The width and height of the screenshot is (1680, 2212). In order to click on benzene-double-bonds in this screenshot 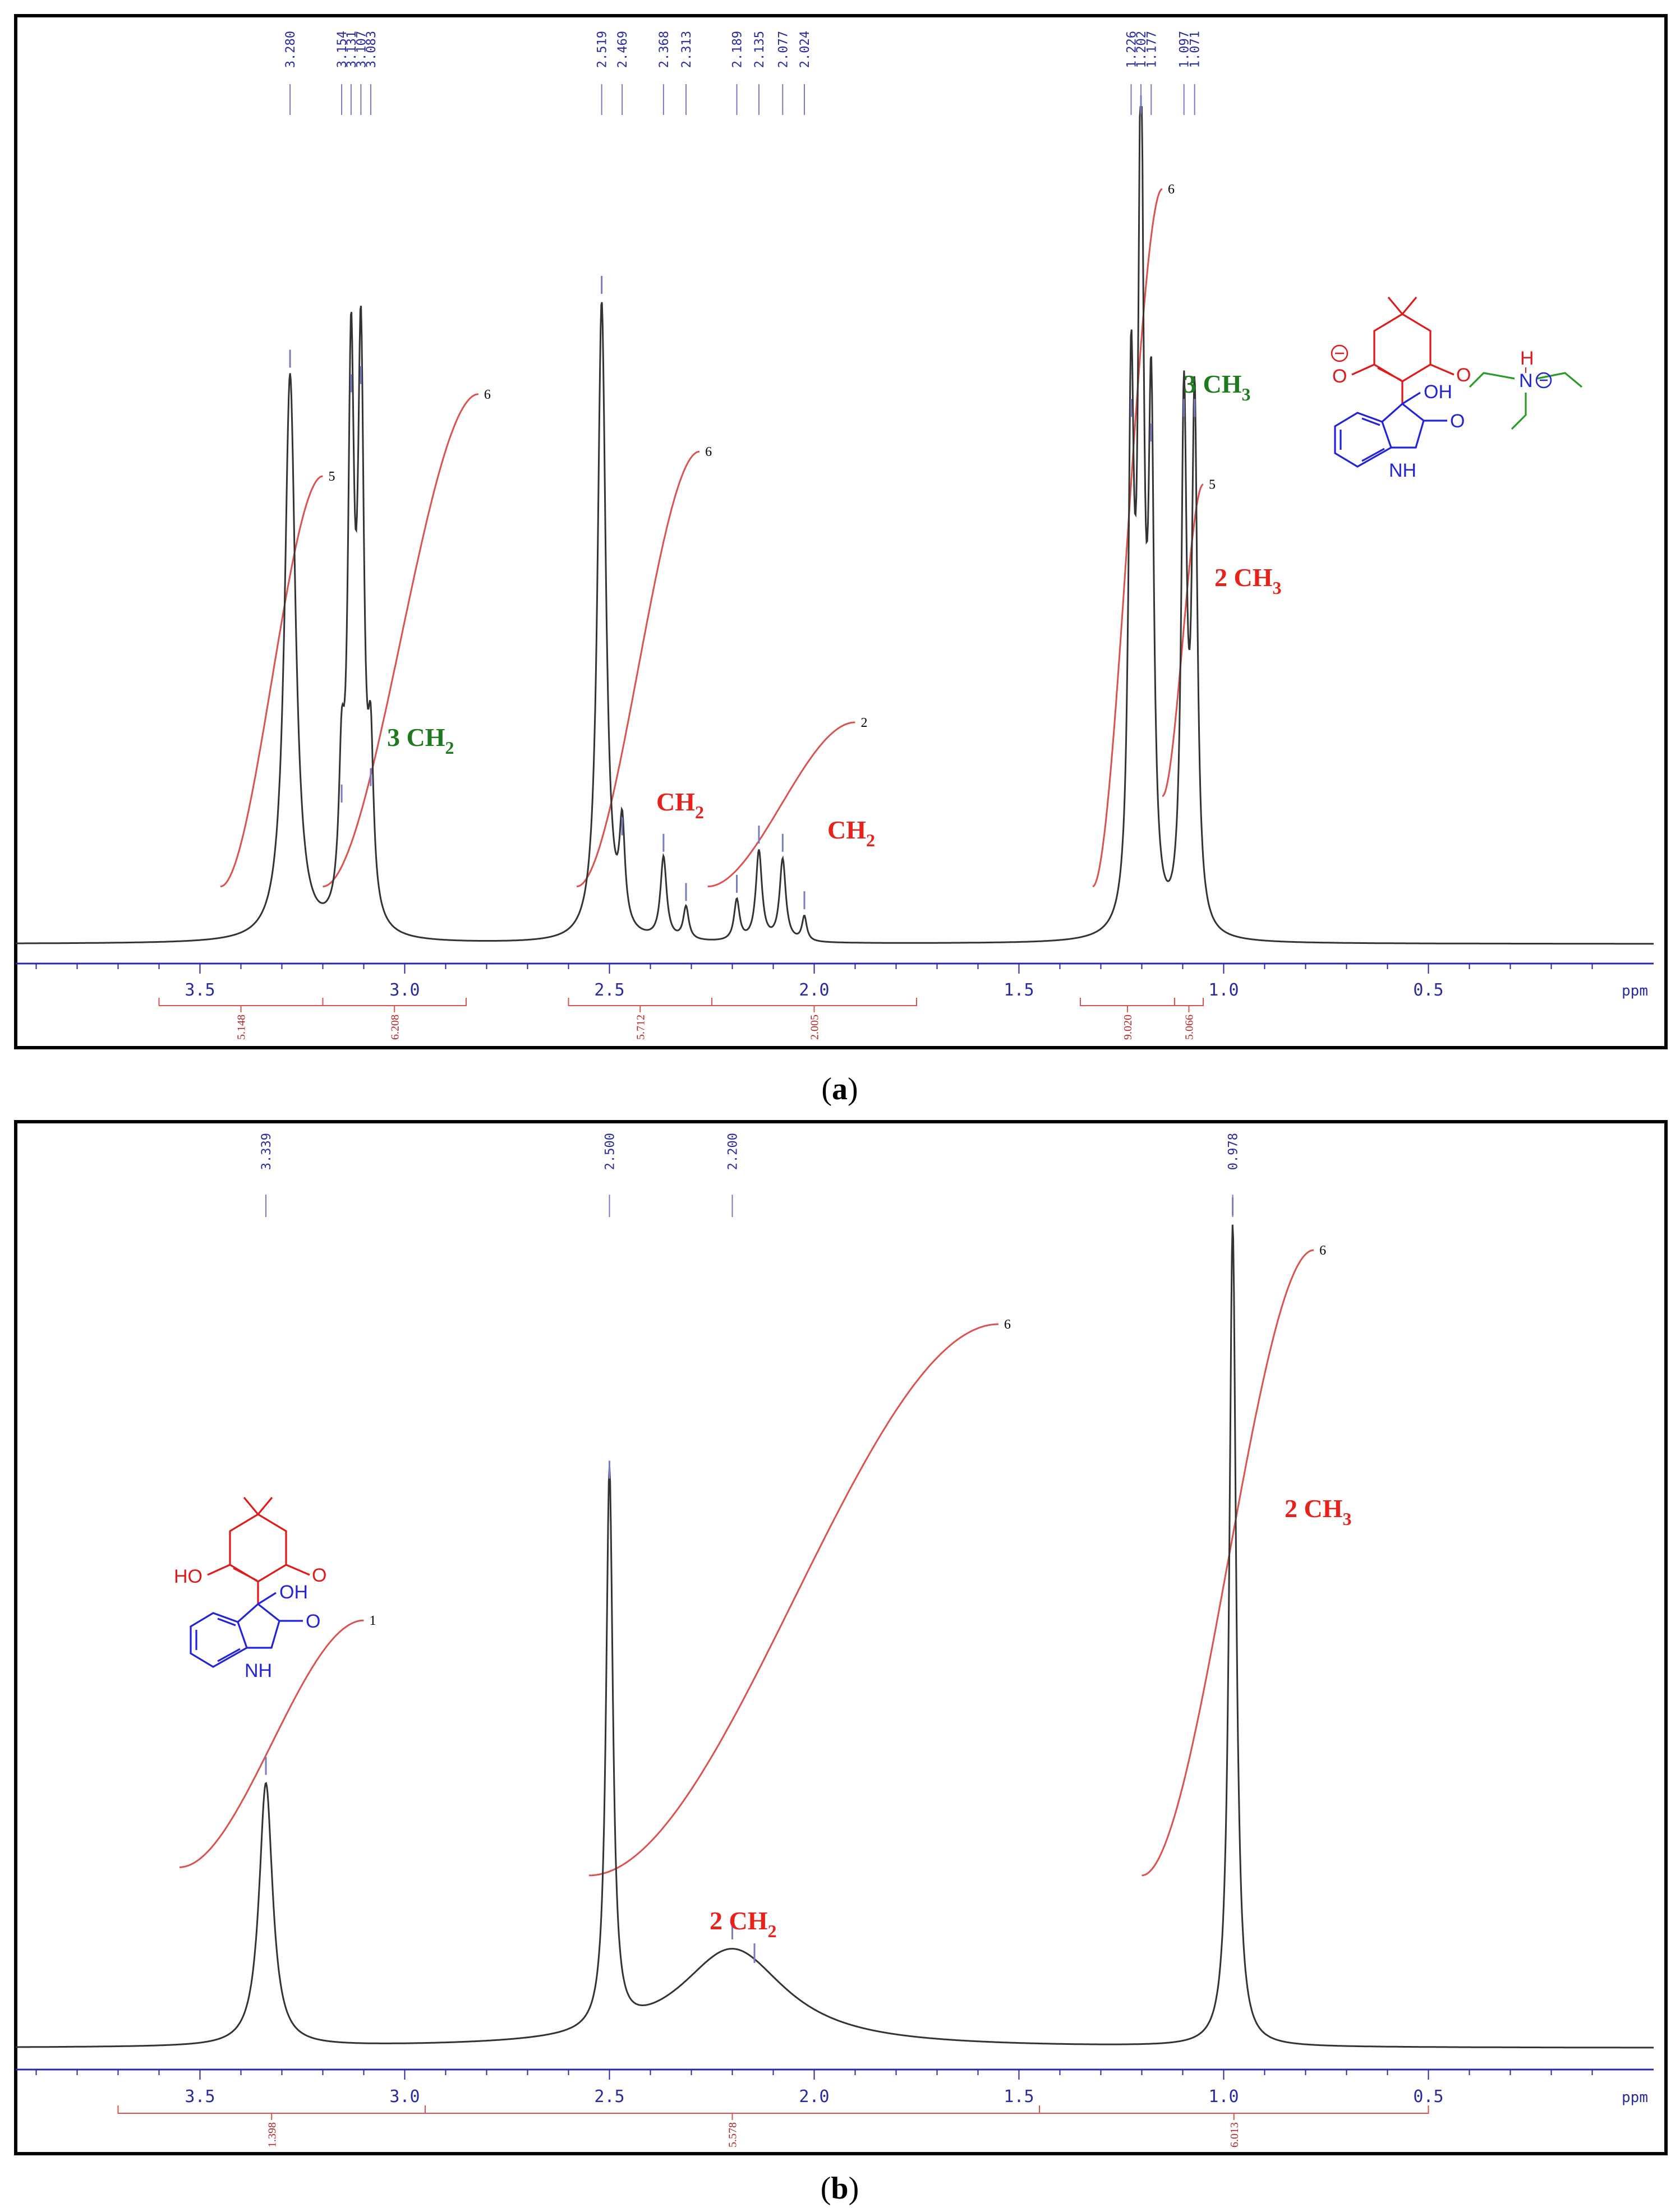, I will do `click(218, 1639)`.